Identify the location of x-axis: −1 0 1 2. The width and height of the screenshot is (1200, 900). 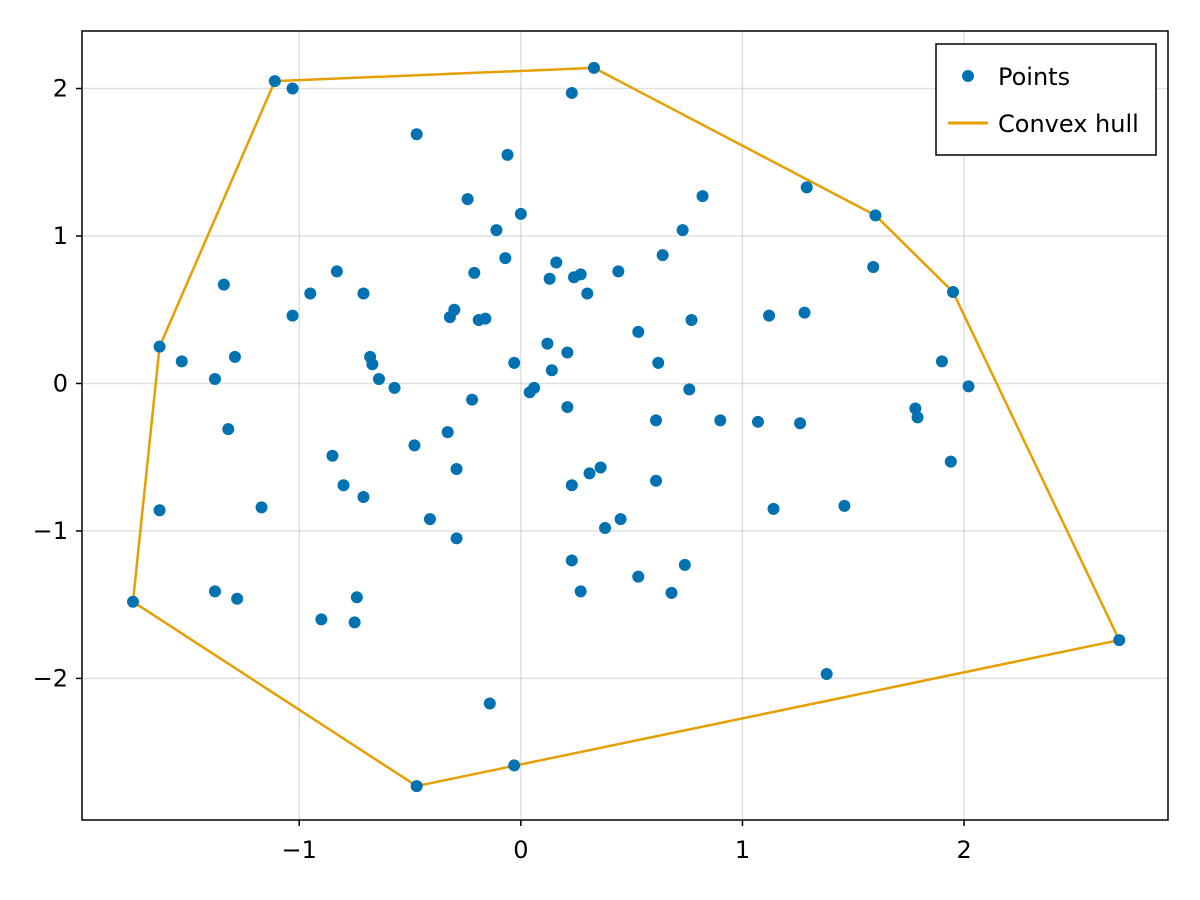
(627, 842).